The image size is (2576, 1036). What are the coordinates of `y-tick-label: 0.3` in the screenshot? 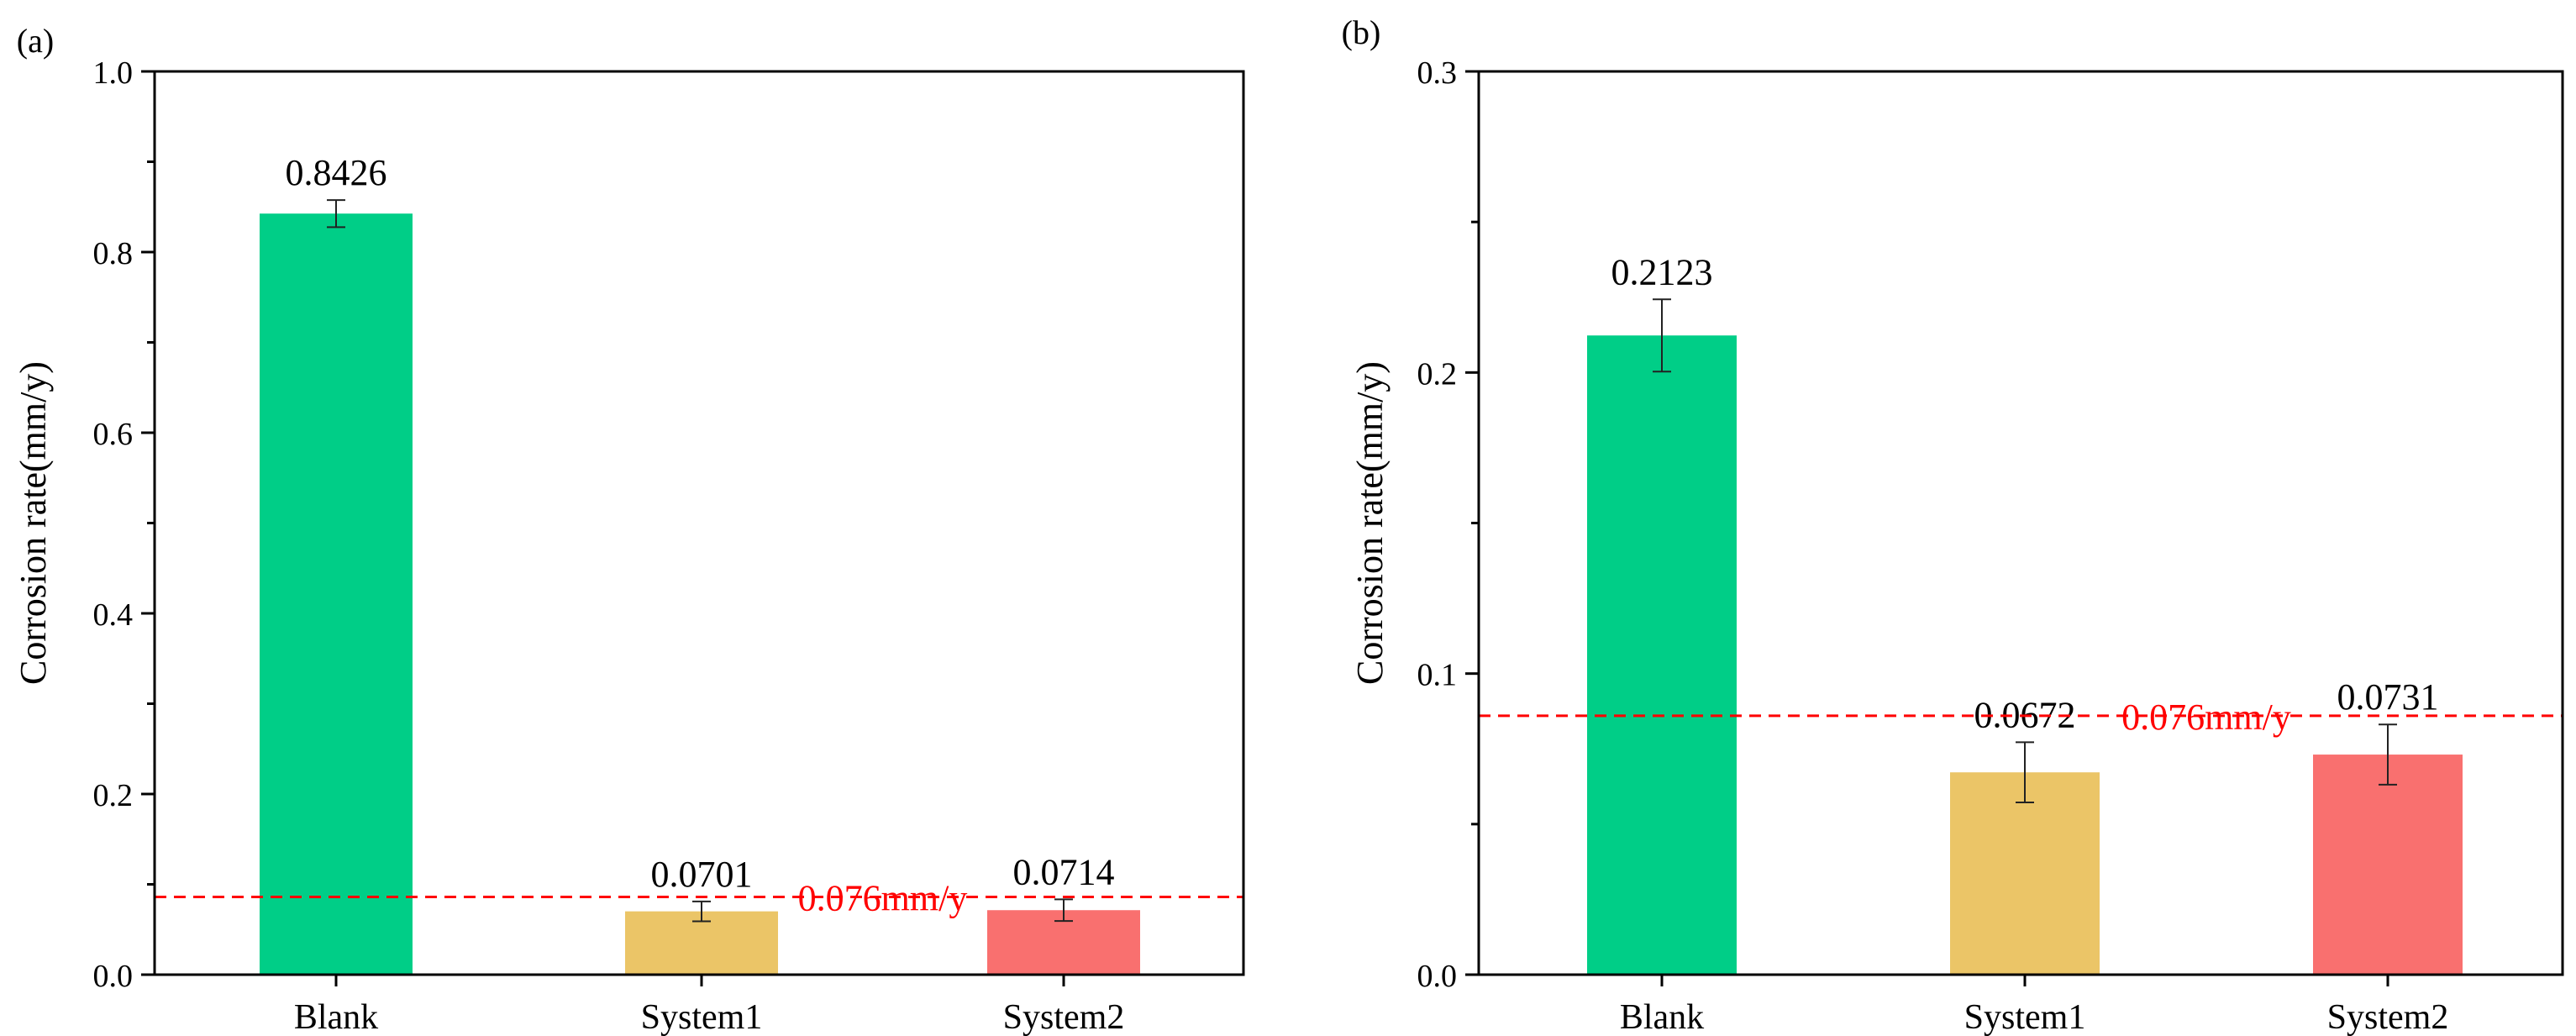 It's located at (1437, 73).